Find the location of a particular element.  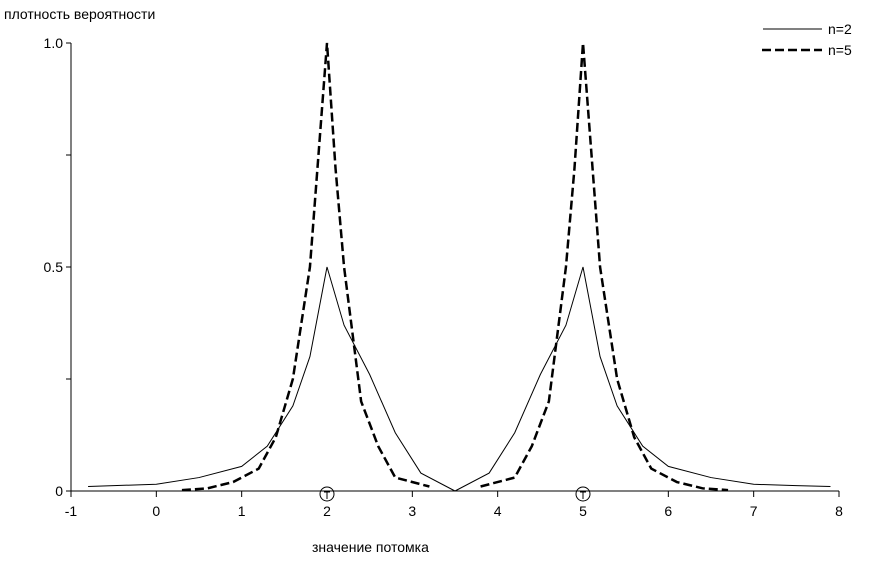

legend-label-n2: n=2 is located at coordinates (840, 29).